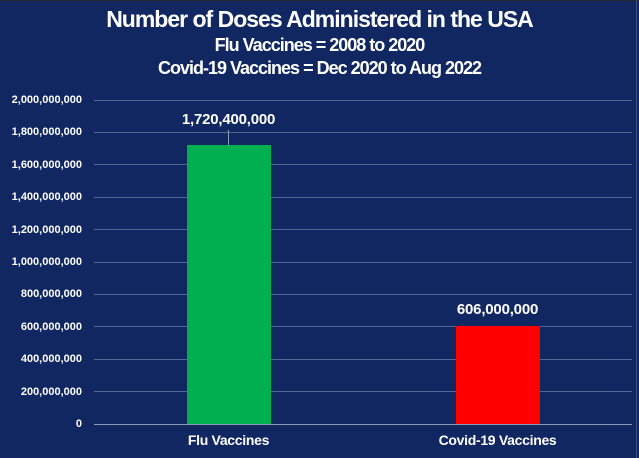  I want to click on bar-covid-19-vaccines, so click(497, 375).